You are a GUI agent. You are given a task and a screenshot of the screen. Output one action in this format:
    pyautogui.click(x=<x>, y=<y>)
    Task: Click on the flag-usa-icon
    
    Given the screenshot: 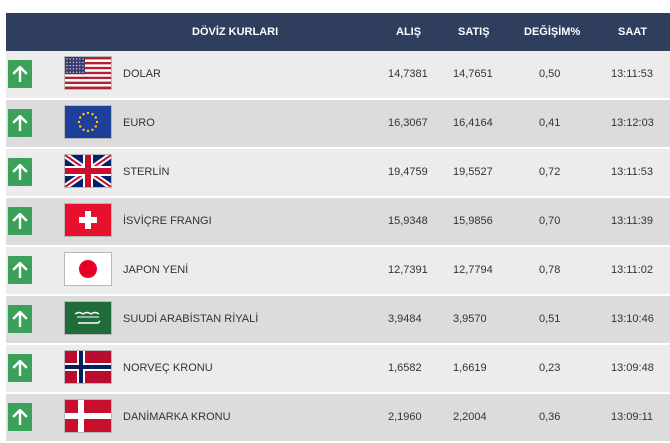 What is the action you would take?
    pyautogui.click(x=88, y=73)
    